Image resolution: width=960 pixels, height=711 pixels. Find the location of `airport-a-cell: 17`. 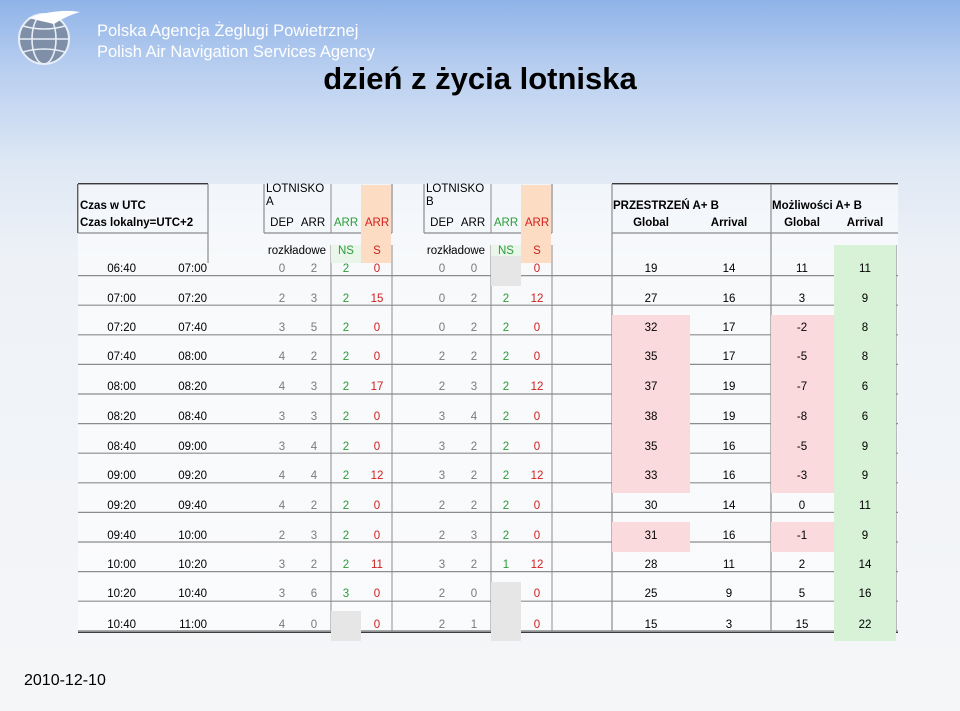

airport-a-cell: 17 is located at coordinates (377, 387).